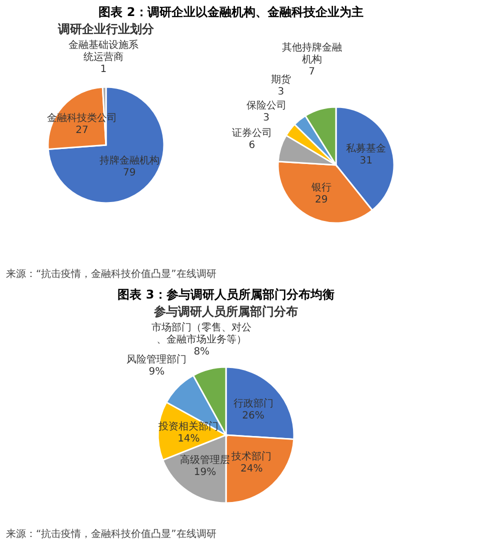 The image size is (500, 542). What do you see at coordinates (252, 133) in the screenshot?
I see `slice-label: 证券公司` at bounding box center [252, 133].